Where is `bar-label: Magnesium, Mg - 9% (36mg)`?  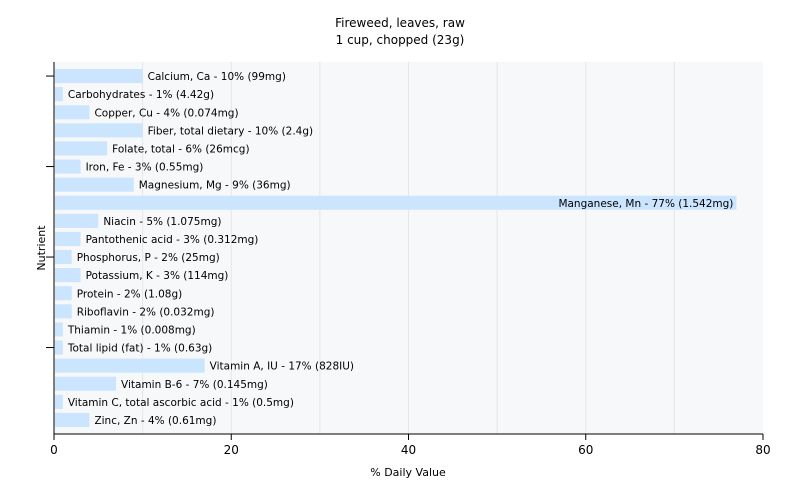 bar-label: Magnesium, Mg - 9% (36mg) is located at coordinates (215, 186).